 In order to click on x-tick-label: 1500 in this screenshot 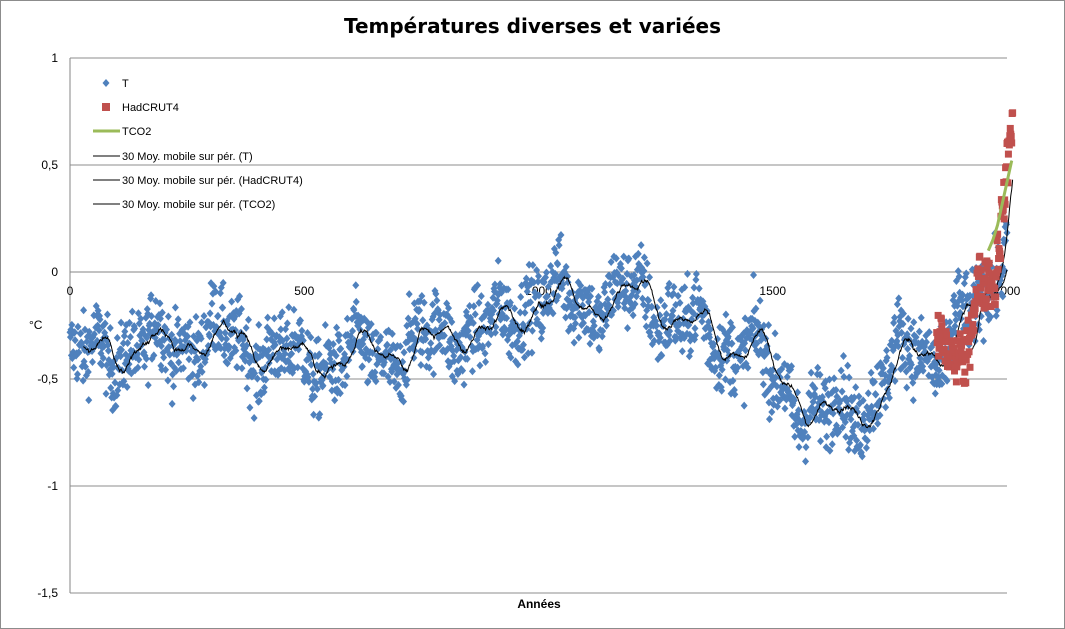, I will do `click(772, 291)`.